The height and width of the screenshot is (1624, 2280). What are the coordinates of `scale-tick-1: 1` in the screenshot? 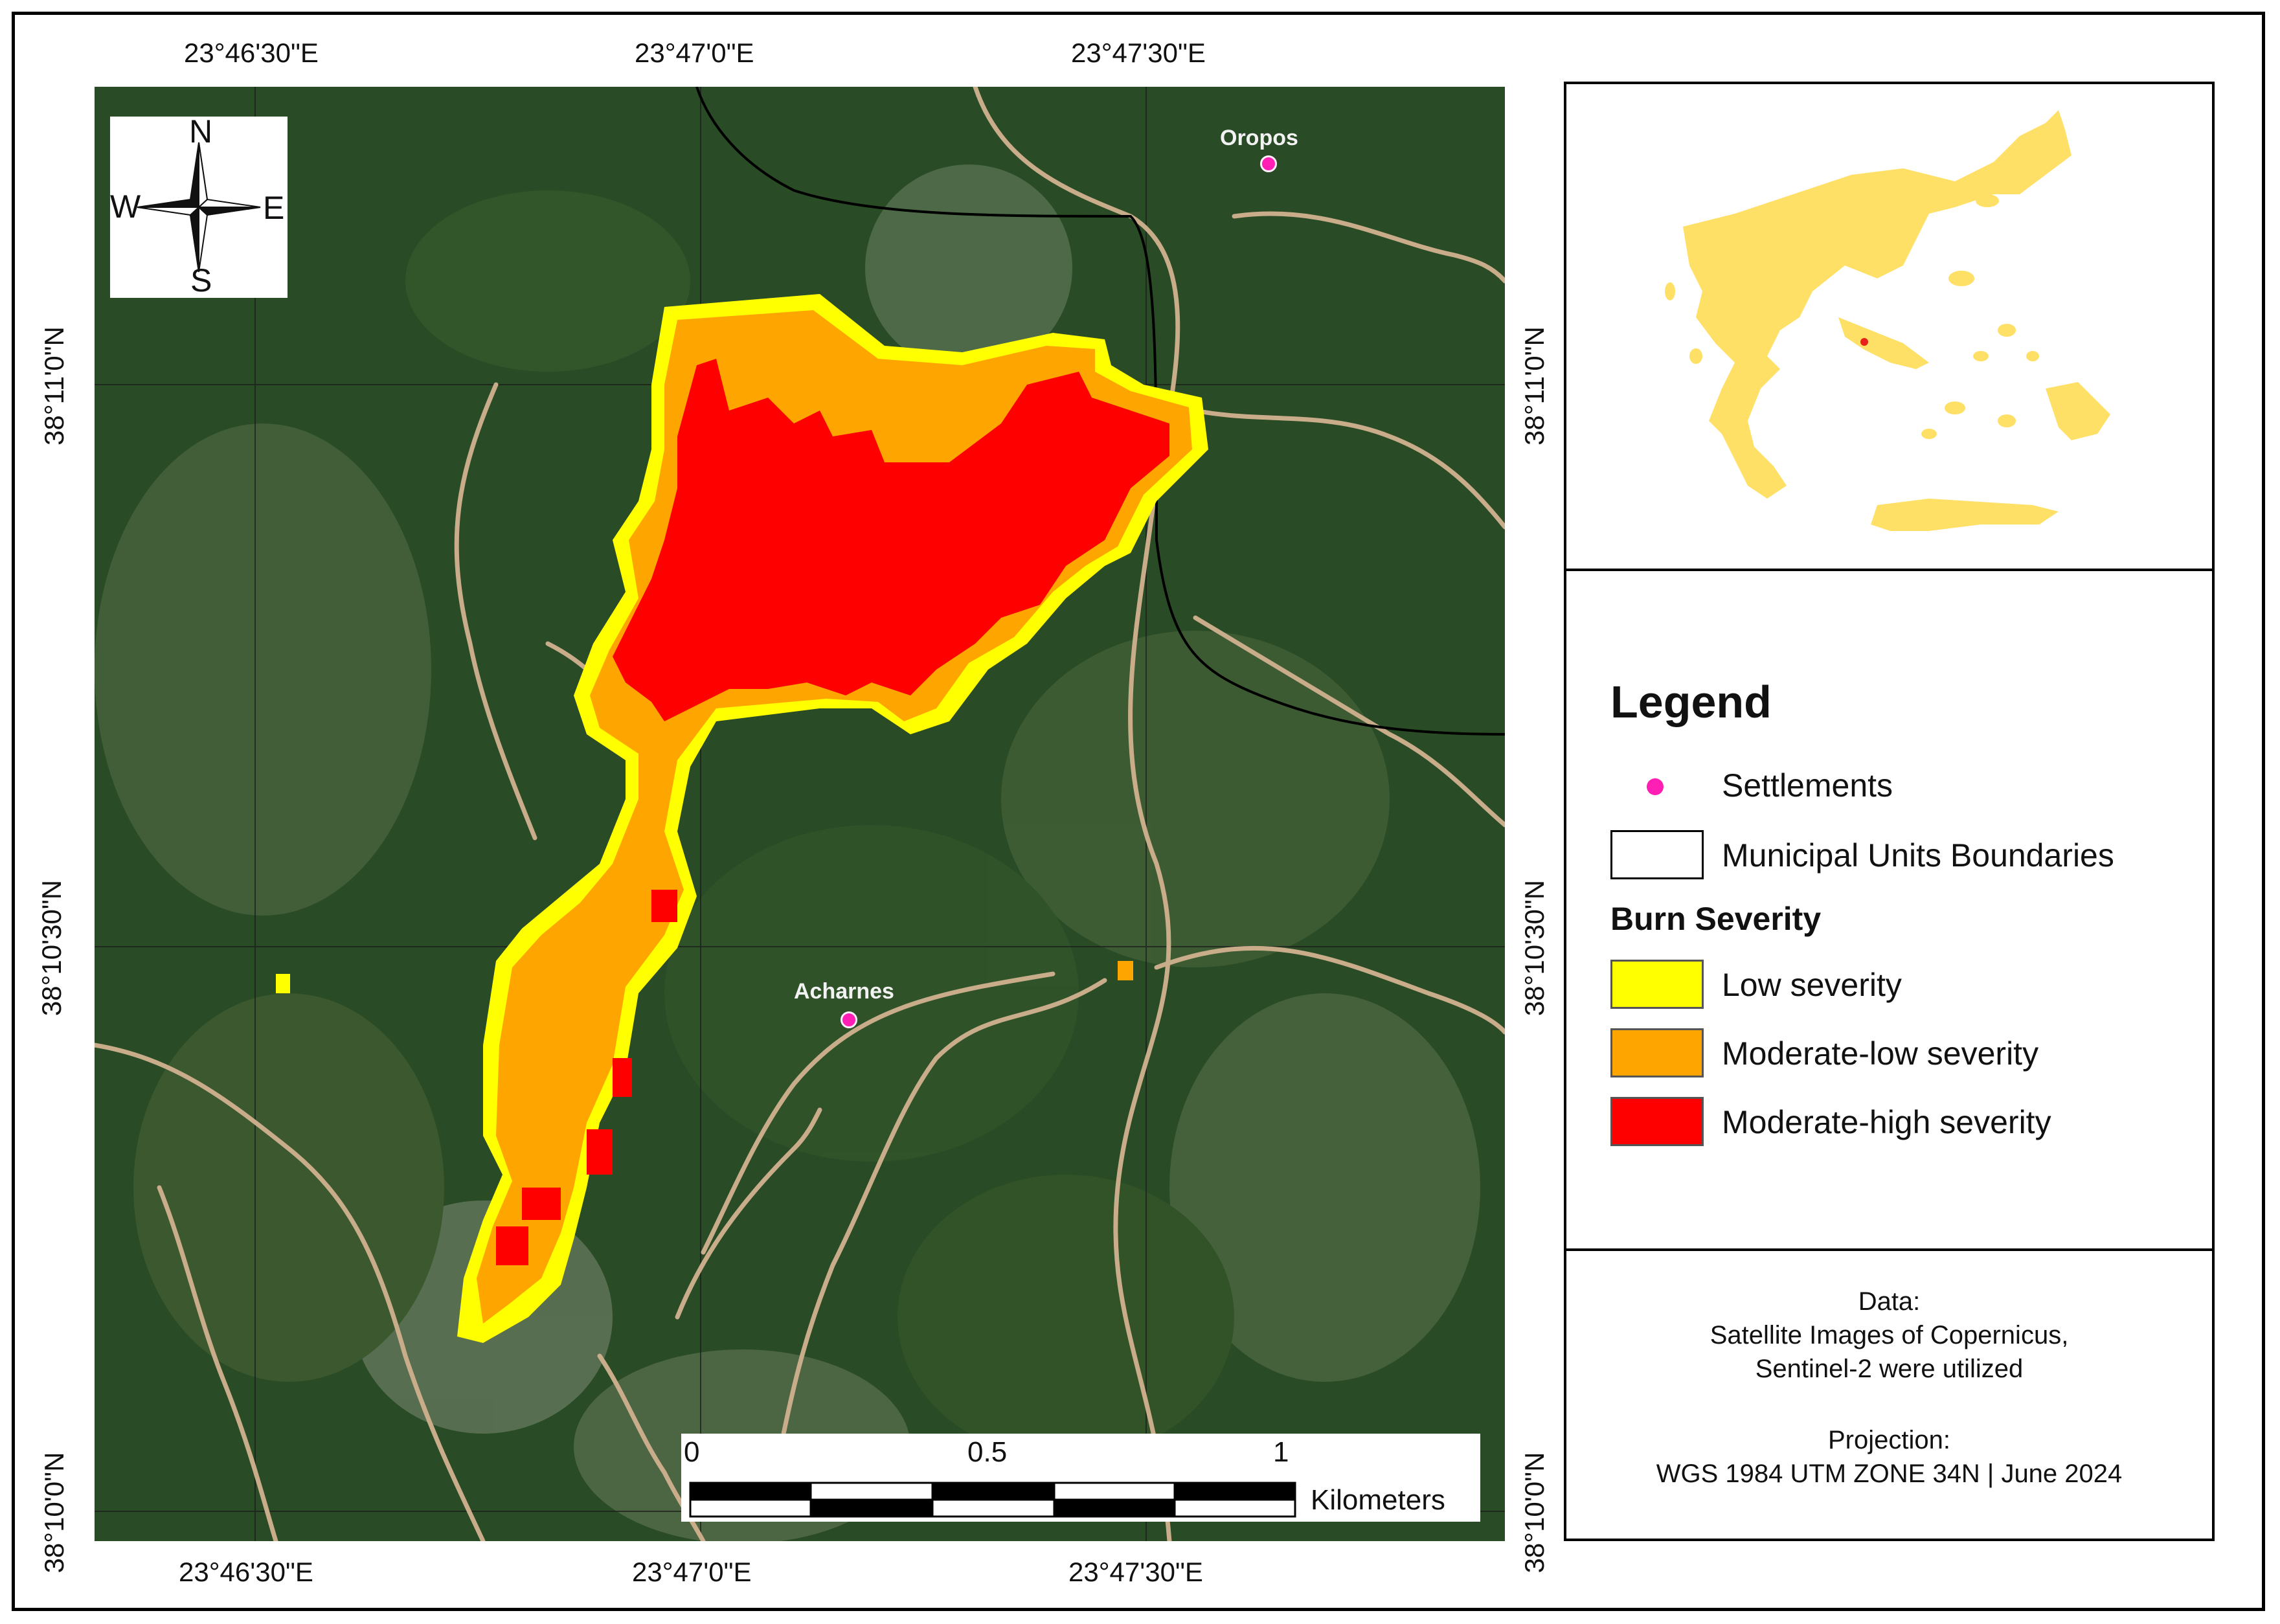 It's located at (1281, 1452).